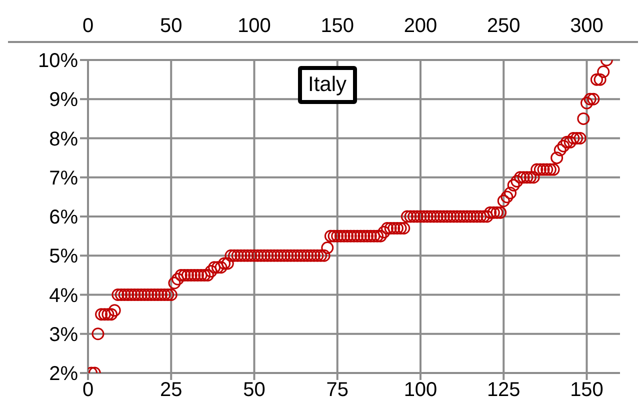 This screenshot has height=420, width=643. What do you see at coordinates (421, 26) in the screenshot?
I see `x2-tick-label: 200` at bounding box center [421, 26].